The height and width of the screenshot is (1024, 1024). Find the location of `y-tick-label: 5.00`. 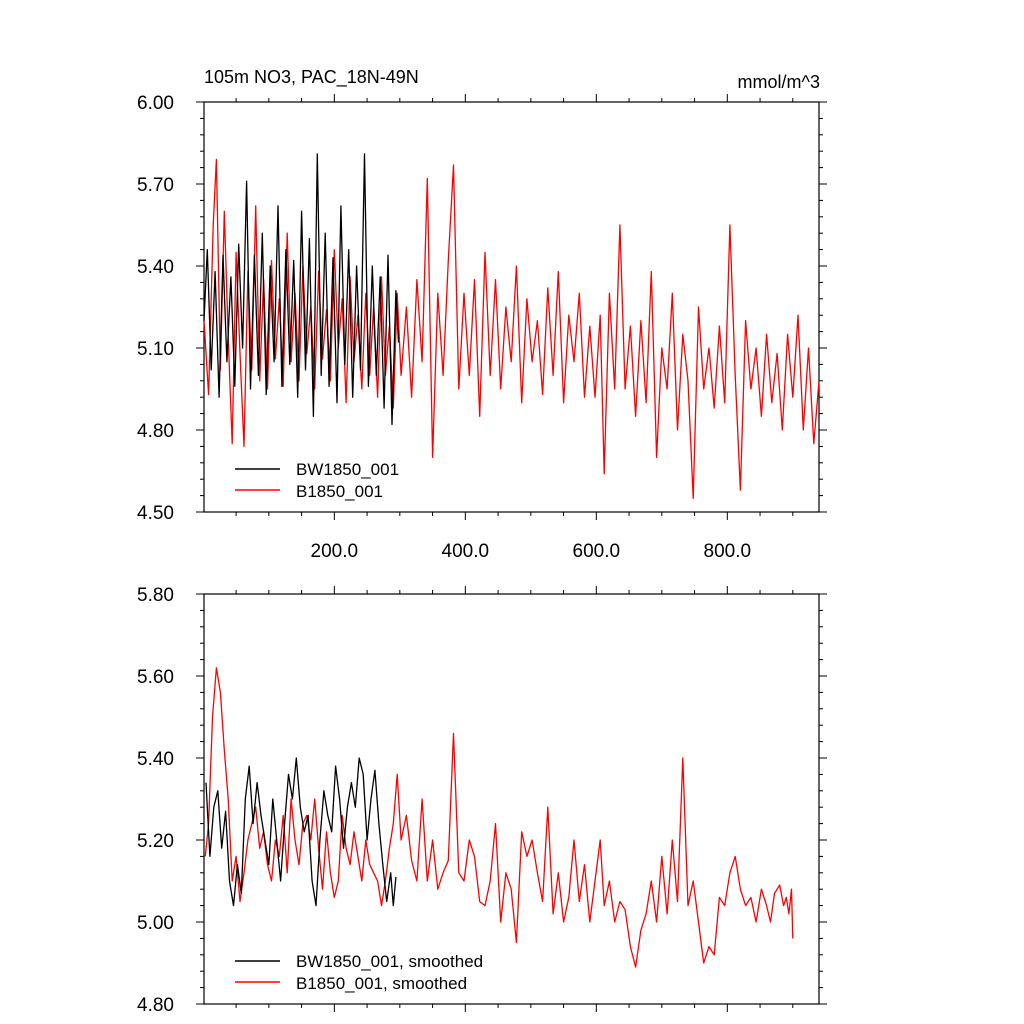

y-tick-label: 5.00 is located at coordinates (155, 923).